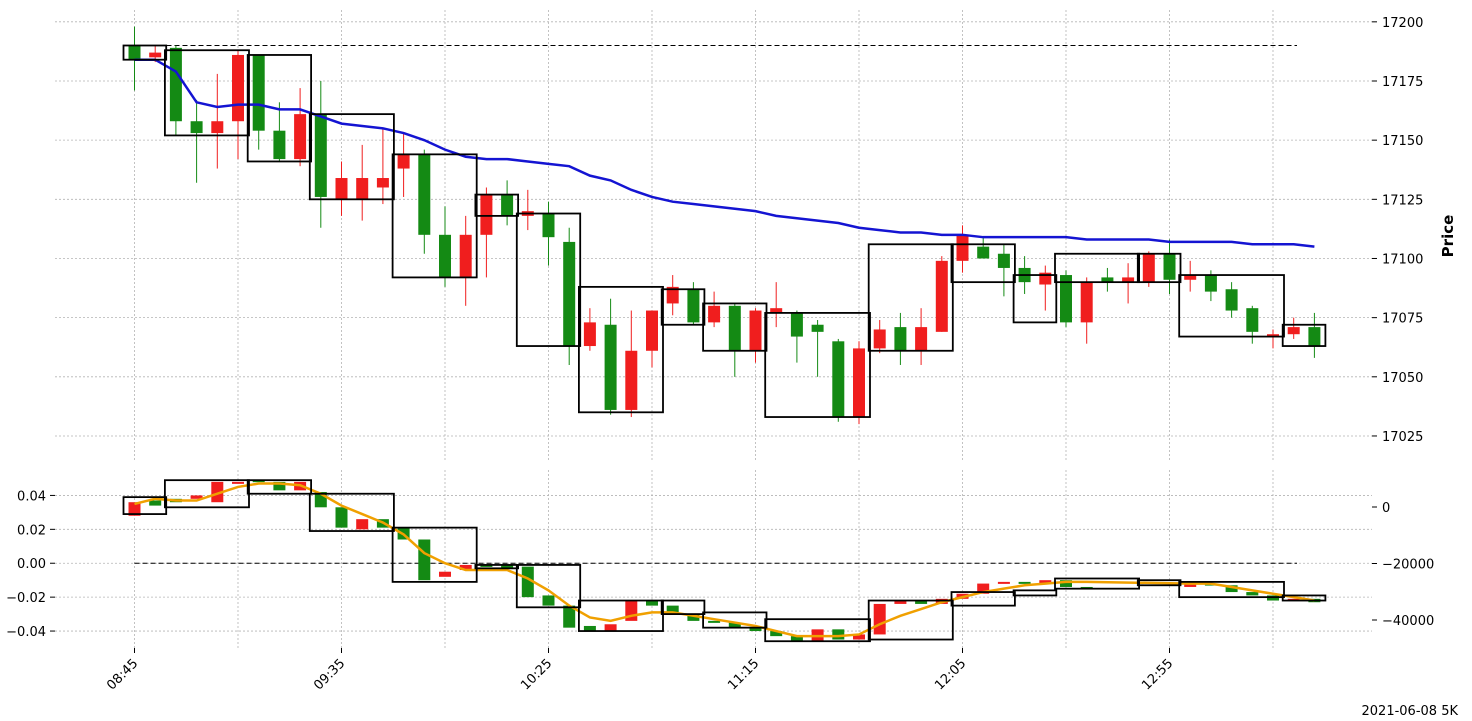 The height and width of the screenshot is (721, 1472). Describe the element at coordinates (536, 674) in the screenshot. I see `time-tick-label: 10:25` at that location.